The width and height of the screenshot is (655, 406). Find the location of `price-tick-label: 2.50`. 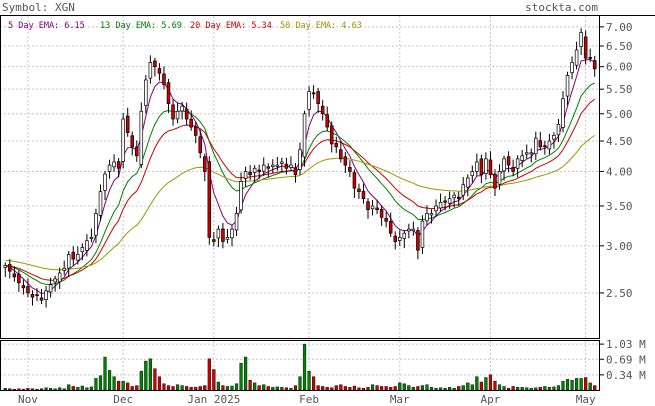

price-tick-label: 2.50 is located at coordinates (619, 293).